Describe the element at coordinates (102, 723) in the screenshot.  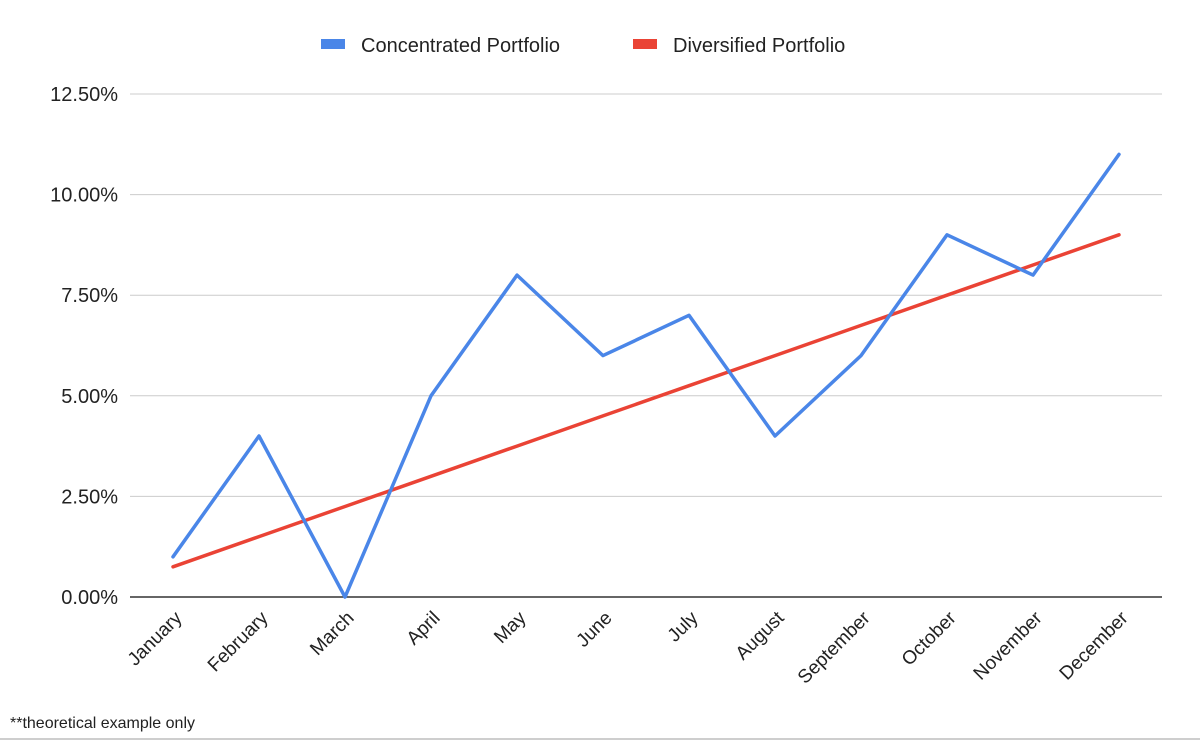
I see `footnote-text: **theoretical example only` at that location.